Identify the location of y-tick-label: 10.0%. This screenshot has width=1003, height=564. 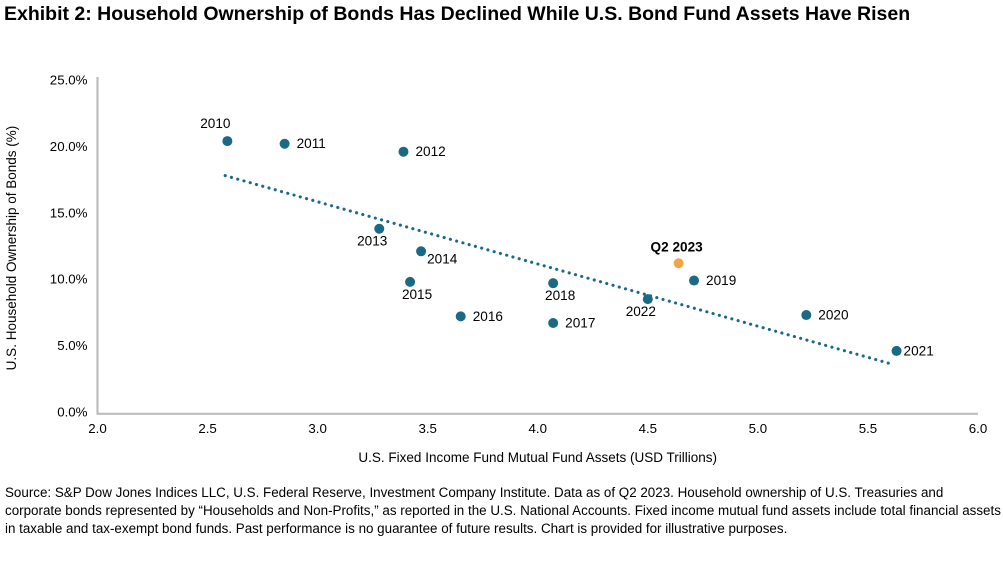
(69, 279).